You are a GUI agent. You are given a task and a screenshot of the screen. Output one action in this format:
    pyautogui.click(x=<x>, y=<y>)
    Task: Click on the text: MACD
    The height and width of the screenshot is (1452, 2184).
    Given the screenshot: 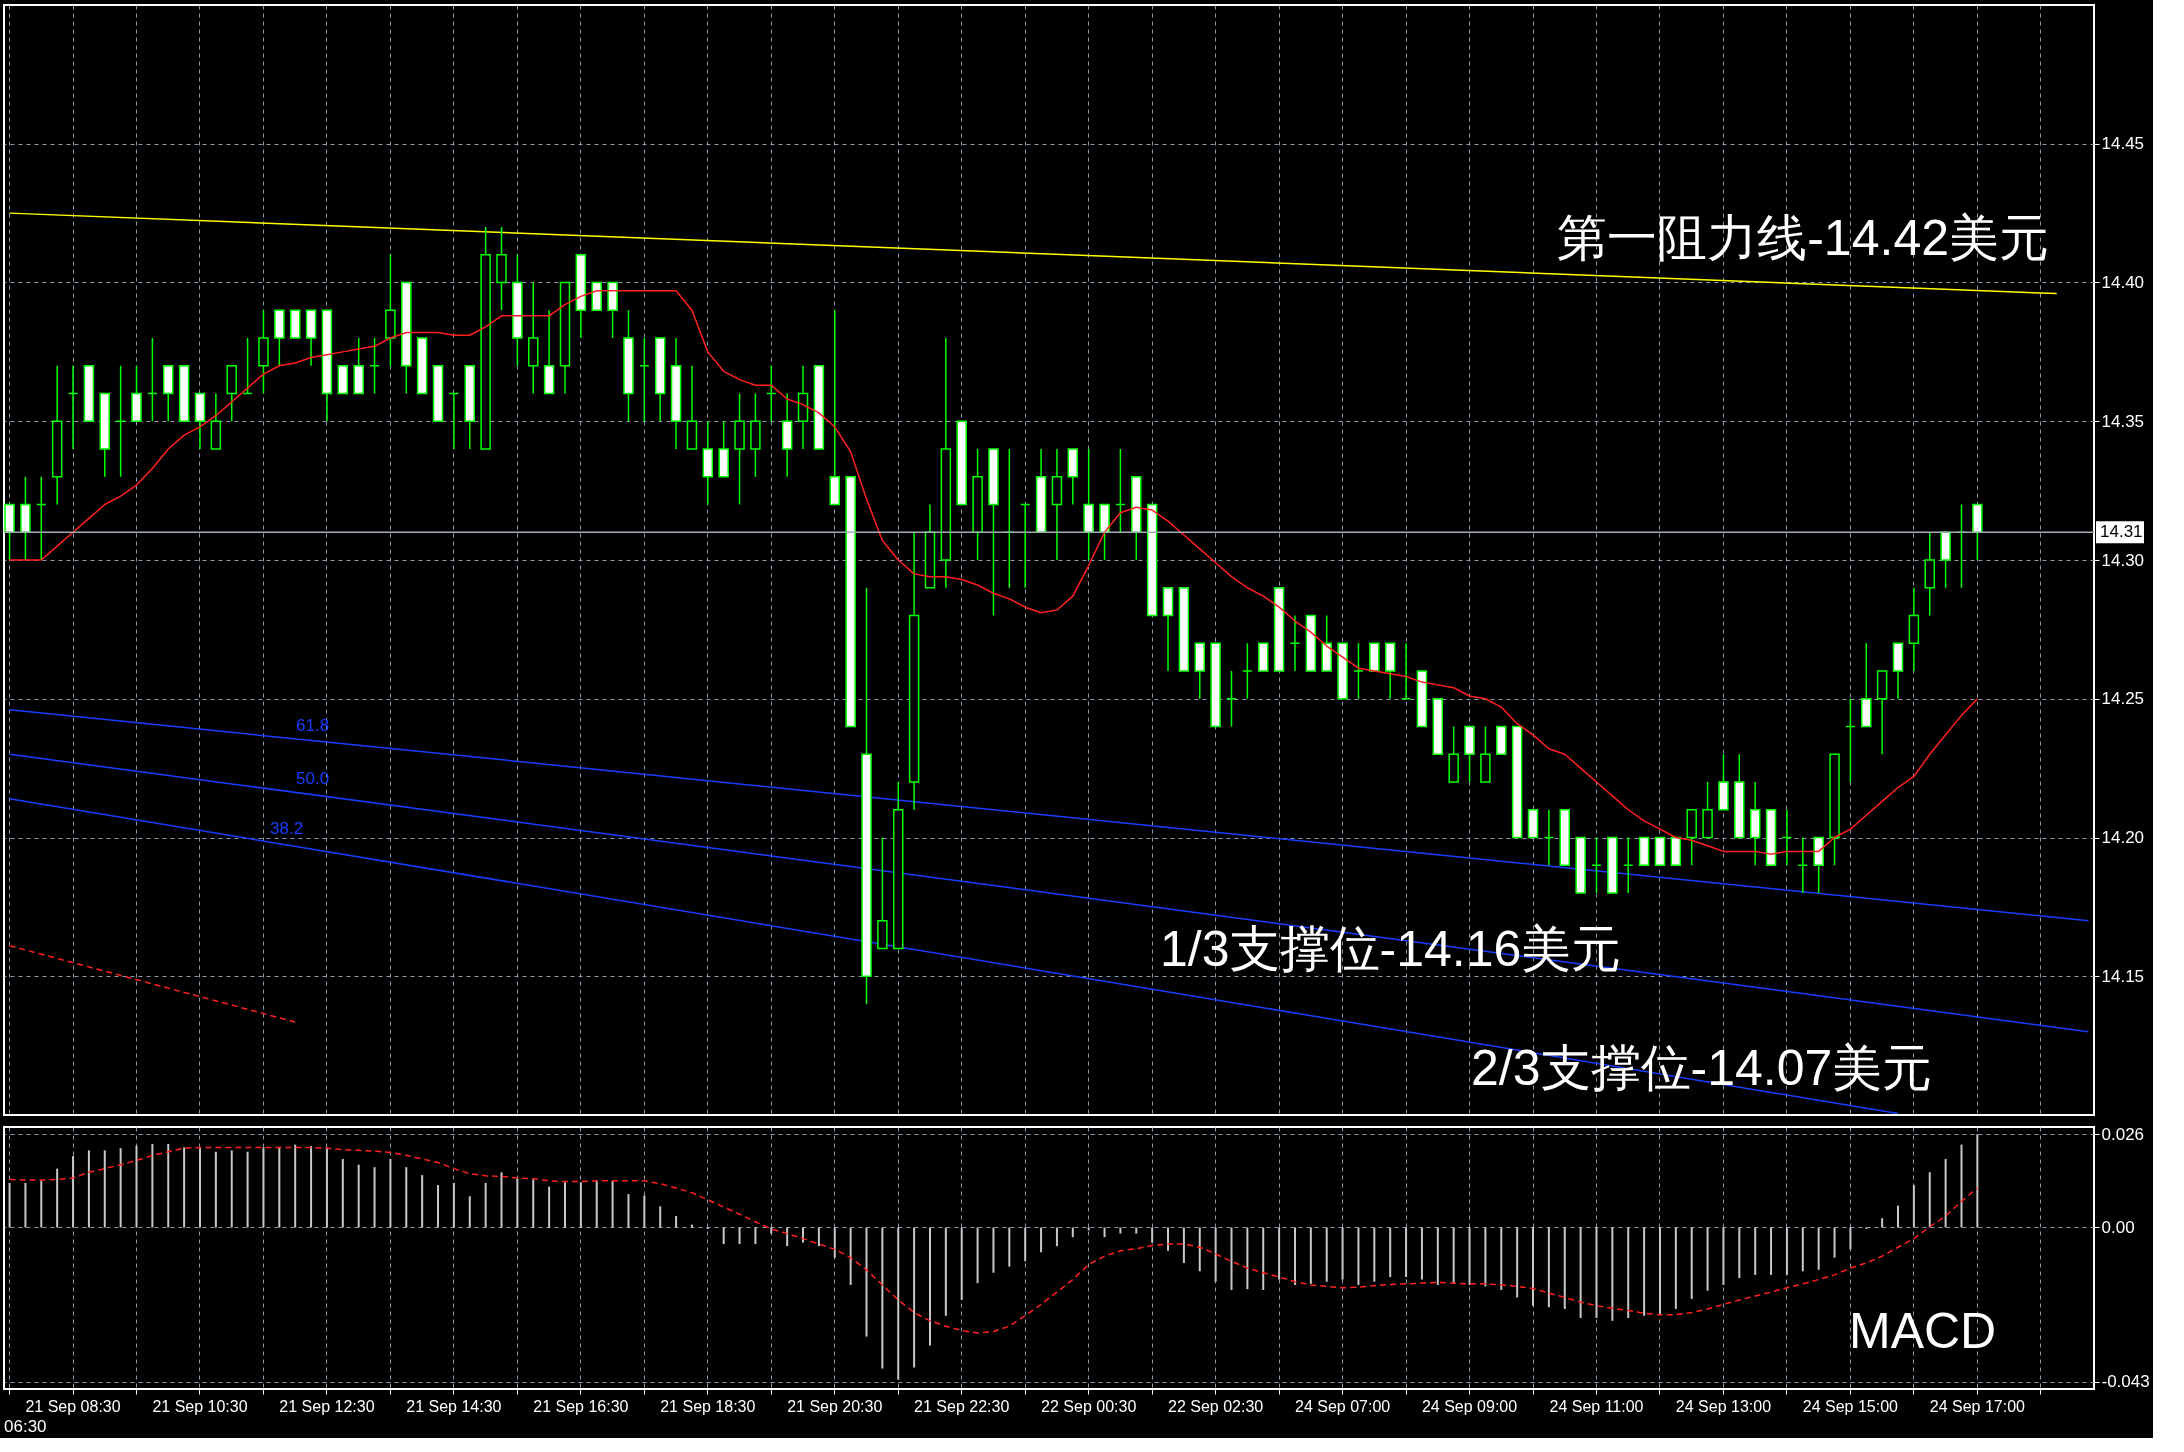 What is the action you would take?
    pyautogui.click(x=1923, y=1331)
    